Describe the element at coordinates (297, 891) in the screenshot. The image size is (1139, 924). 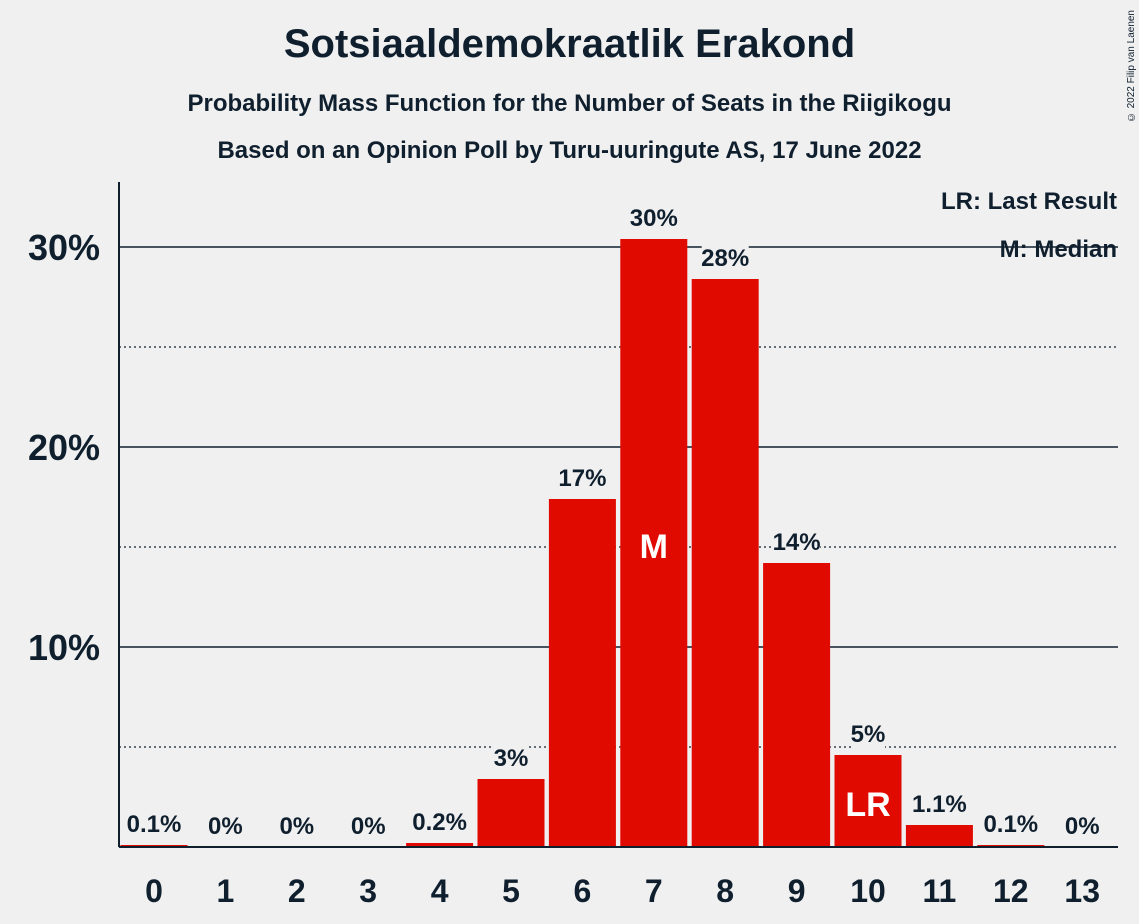
I see `x-tick-label: 2` at that location.